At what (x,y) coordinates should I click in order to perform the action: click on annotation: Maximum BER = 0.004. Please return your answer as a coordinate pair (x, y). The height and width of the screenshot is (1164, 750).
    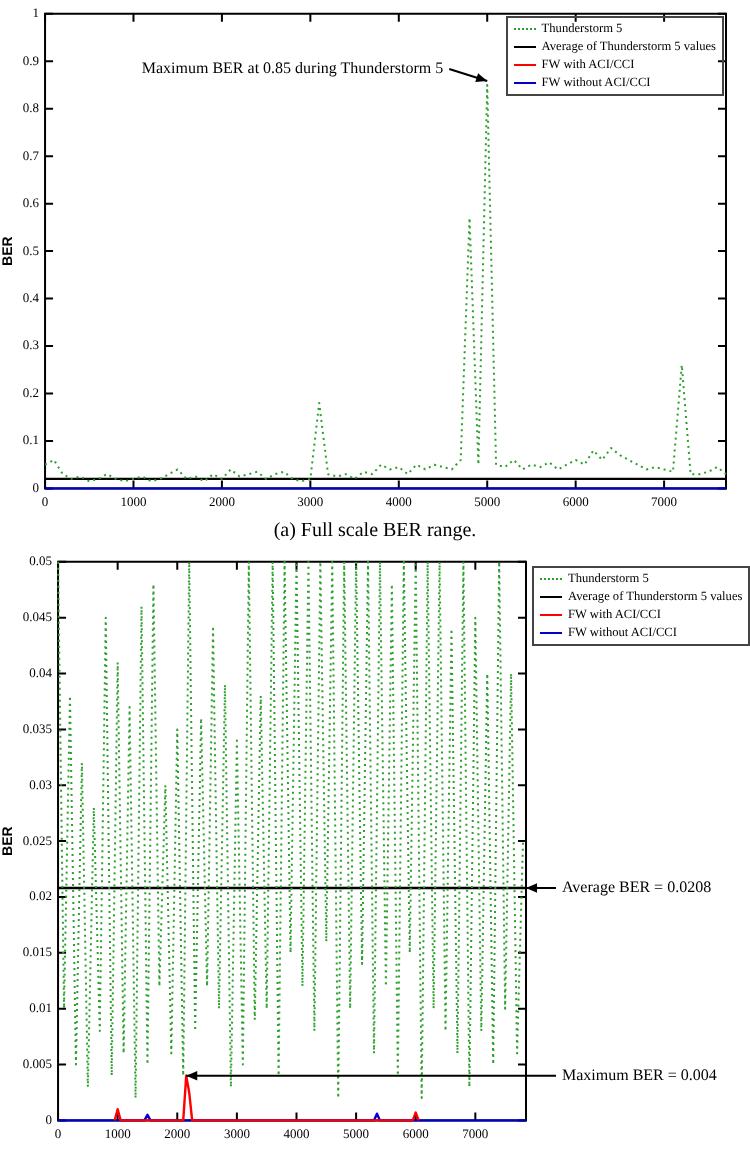
    Looking at the image, I should click on (639, 1074).